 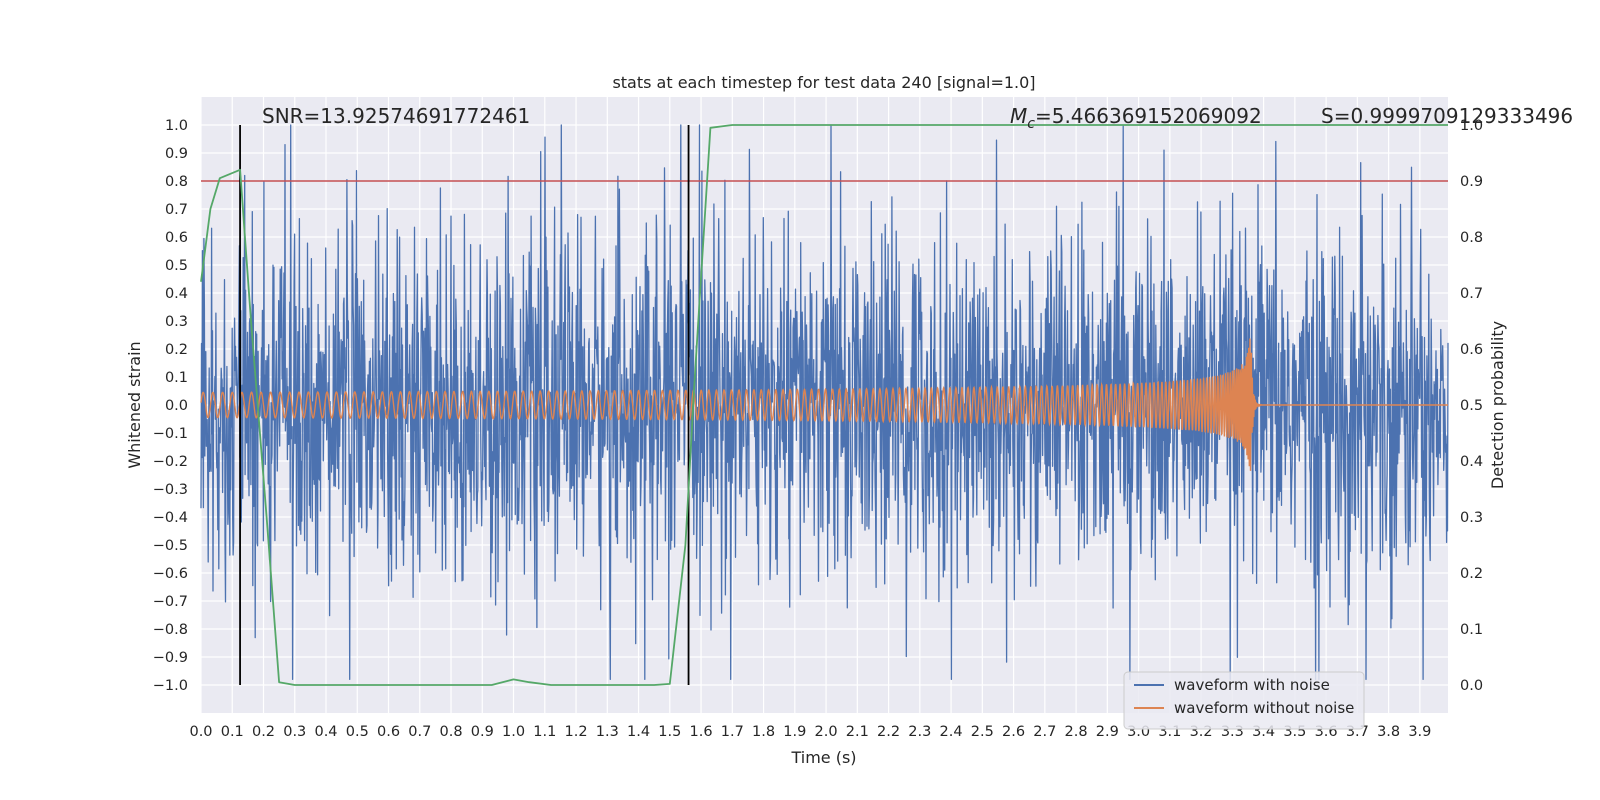 I want to click on y-right-tick-label: 0.0, so click(x=1471, y=686).